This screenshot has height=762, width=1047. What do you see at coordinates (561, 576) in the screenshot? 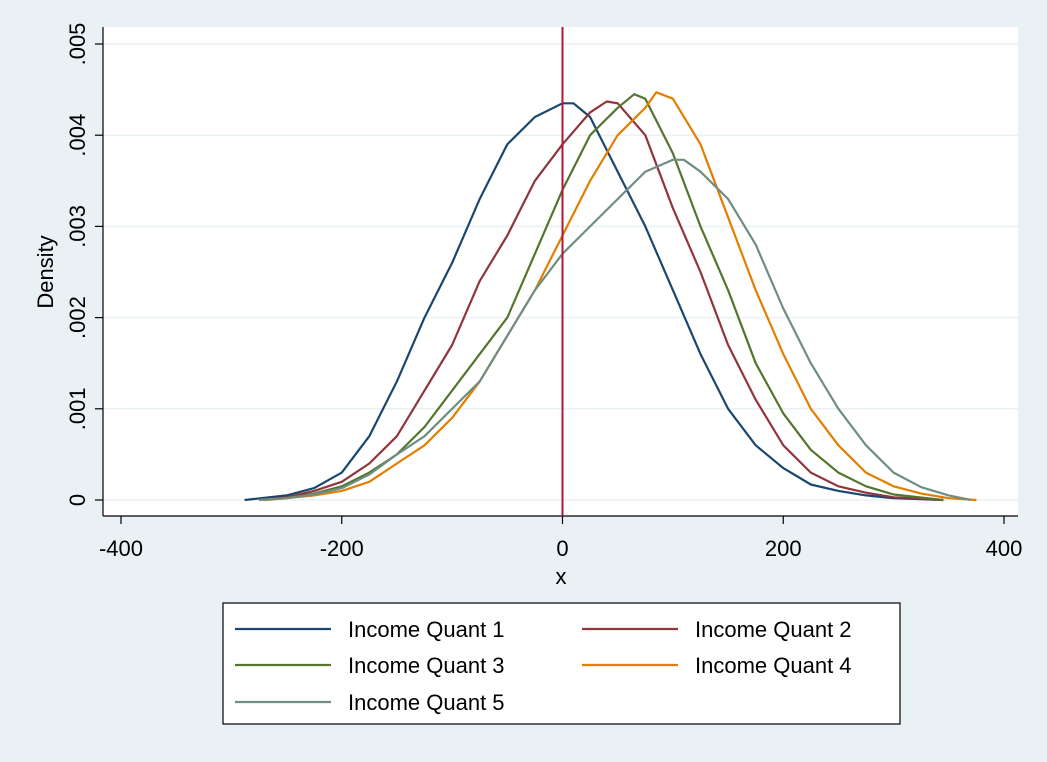
I see `x-axis-title: x` at bounding box center [561, 576].